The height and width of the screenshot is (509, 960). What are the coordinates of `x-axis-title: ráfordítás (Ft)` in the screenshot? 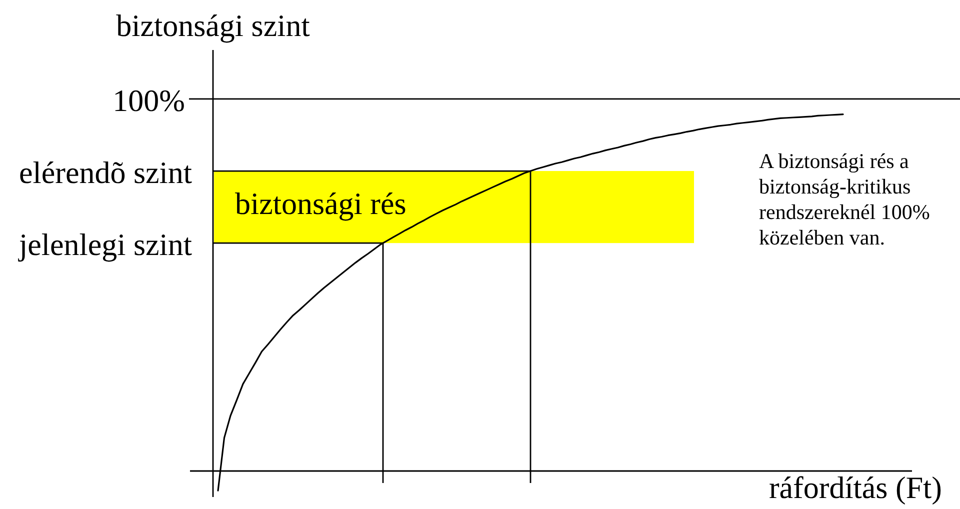 It's located at (855, 487).